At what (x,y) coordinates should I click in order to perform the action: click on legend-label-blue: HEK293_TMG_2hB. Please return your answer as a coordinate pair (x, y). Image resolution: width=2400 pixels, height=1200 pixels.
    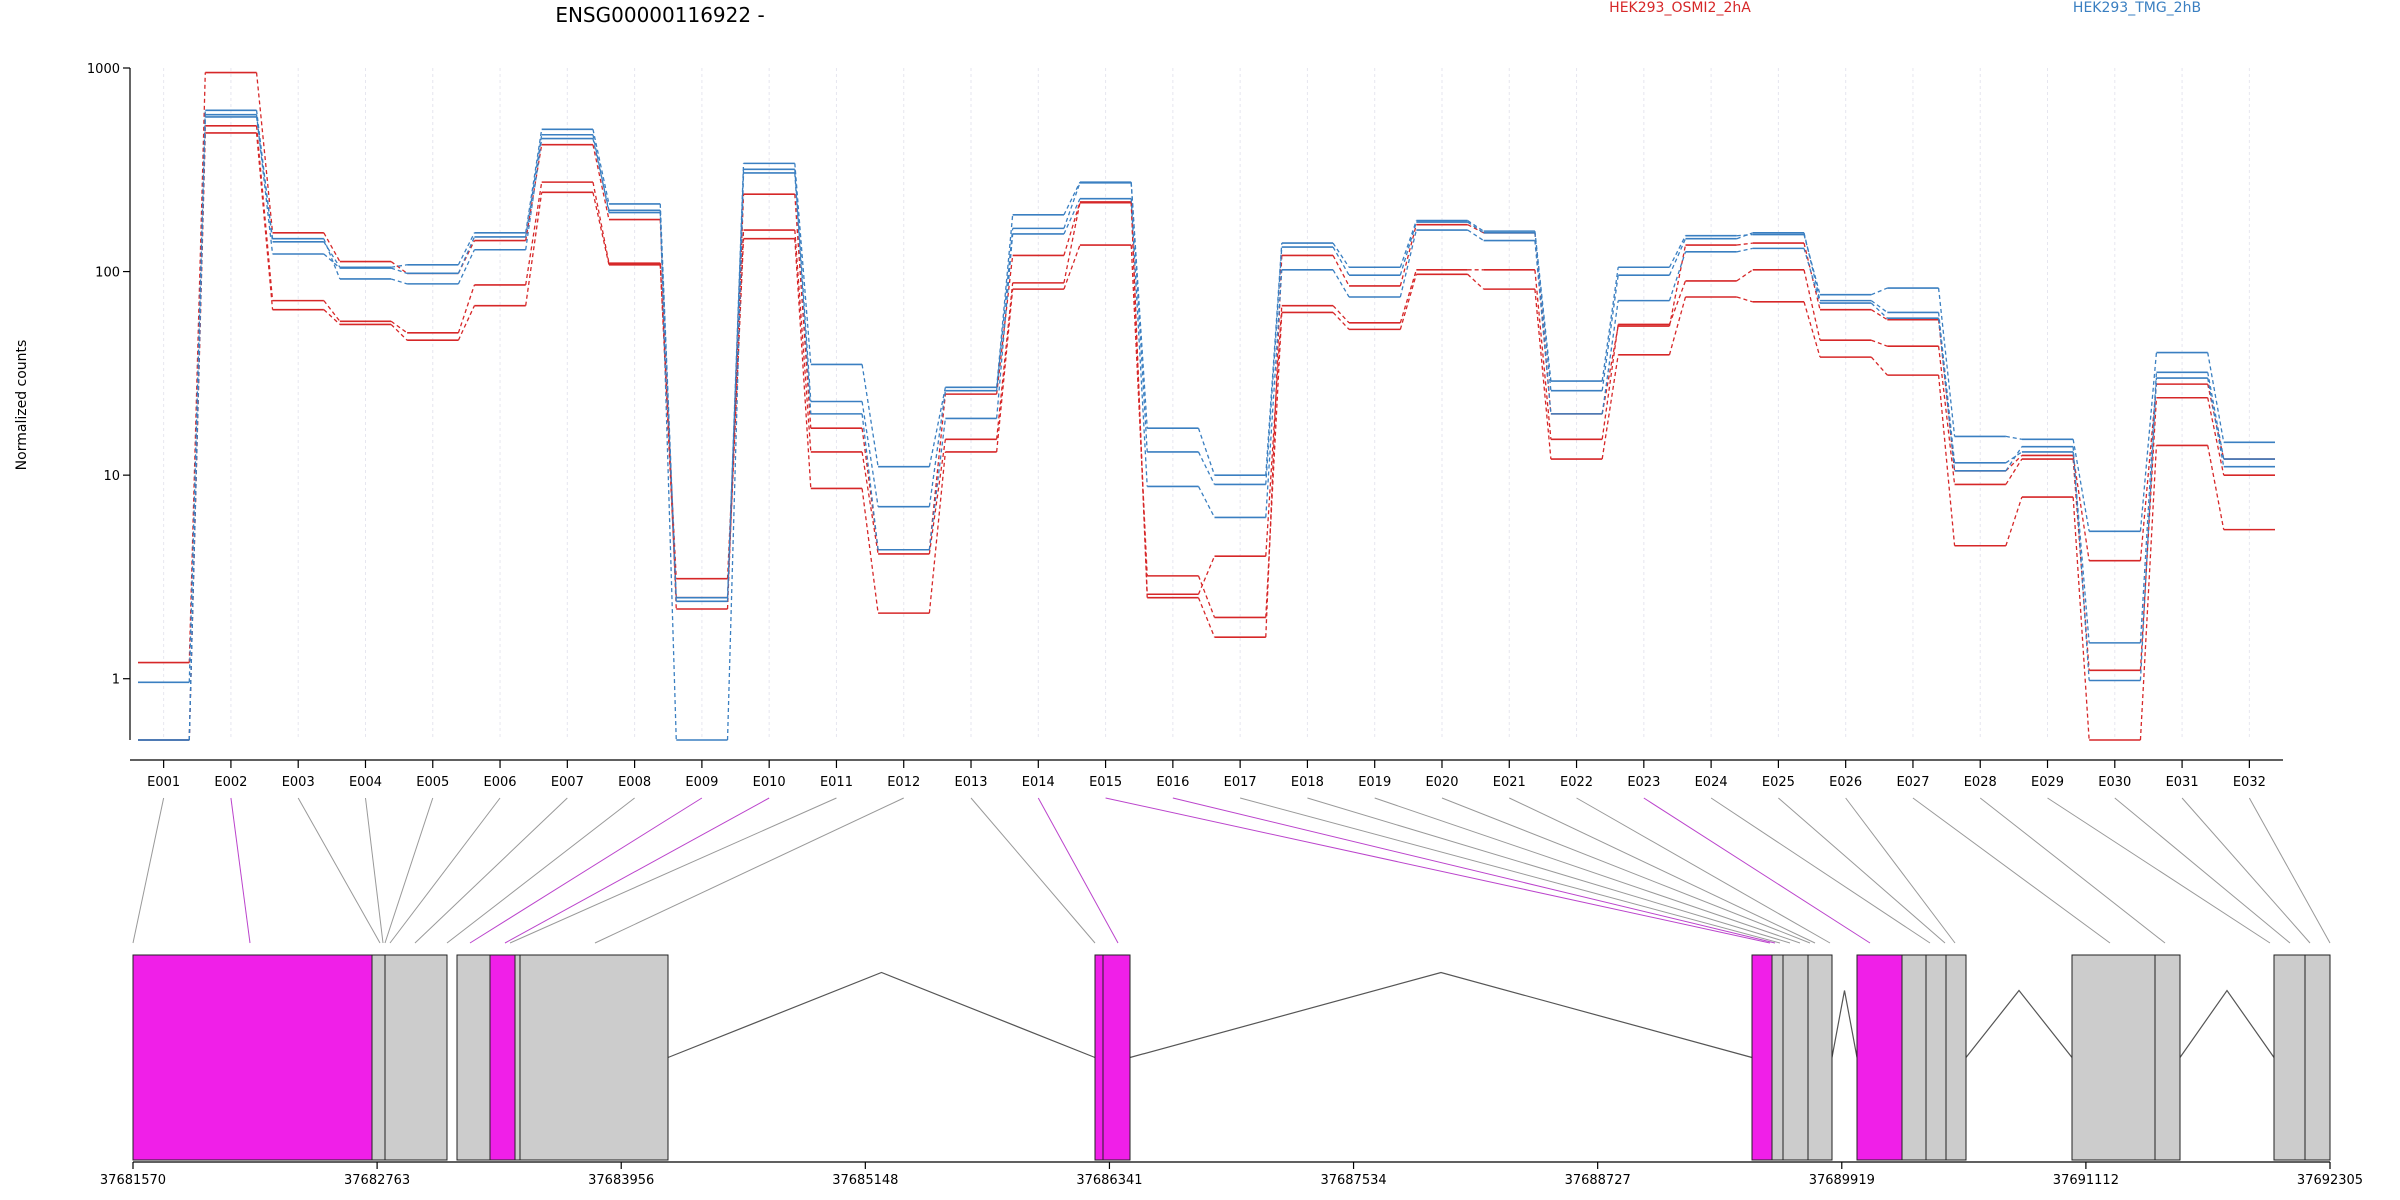
    Looking at the image, I should click on (2137, 8).